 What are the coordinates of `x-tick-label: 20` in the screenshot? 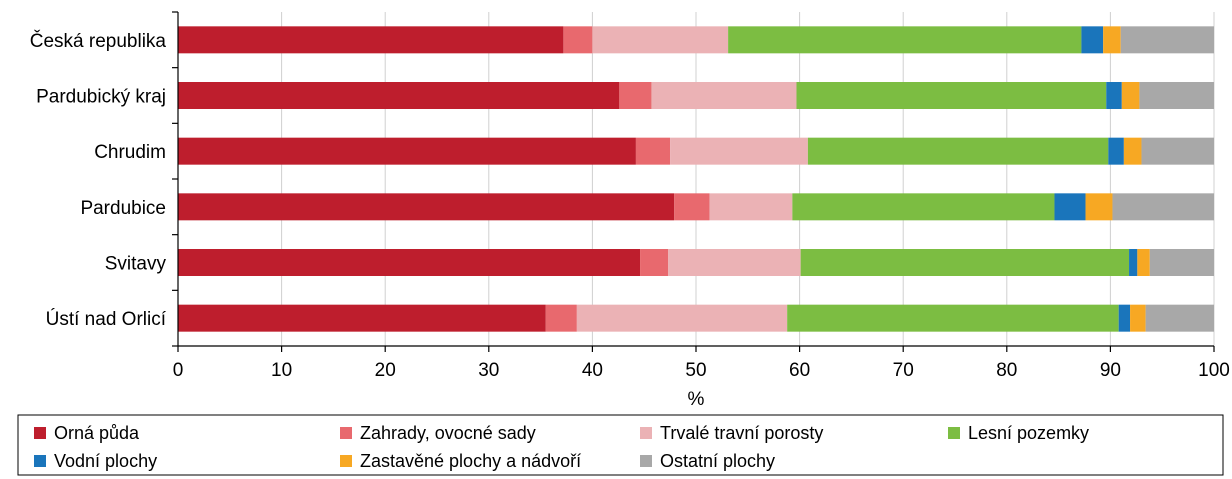 It's located at (385, 370).